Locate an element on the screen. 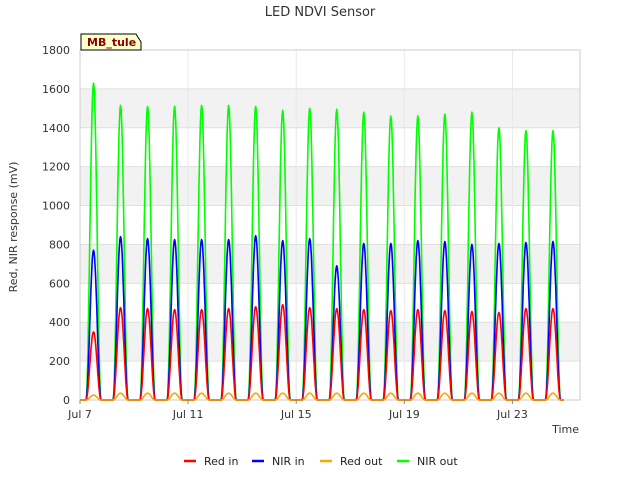 This screenshot has width=640, height=480. y-tick-label: 0 is located at coordinates (66, 400).